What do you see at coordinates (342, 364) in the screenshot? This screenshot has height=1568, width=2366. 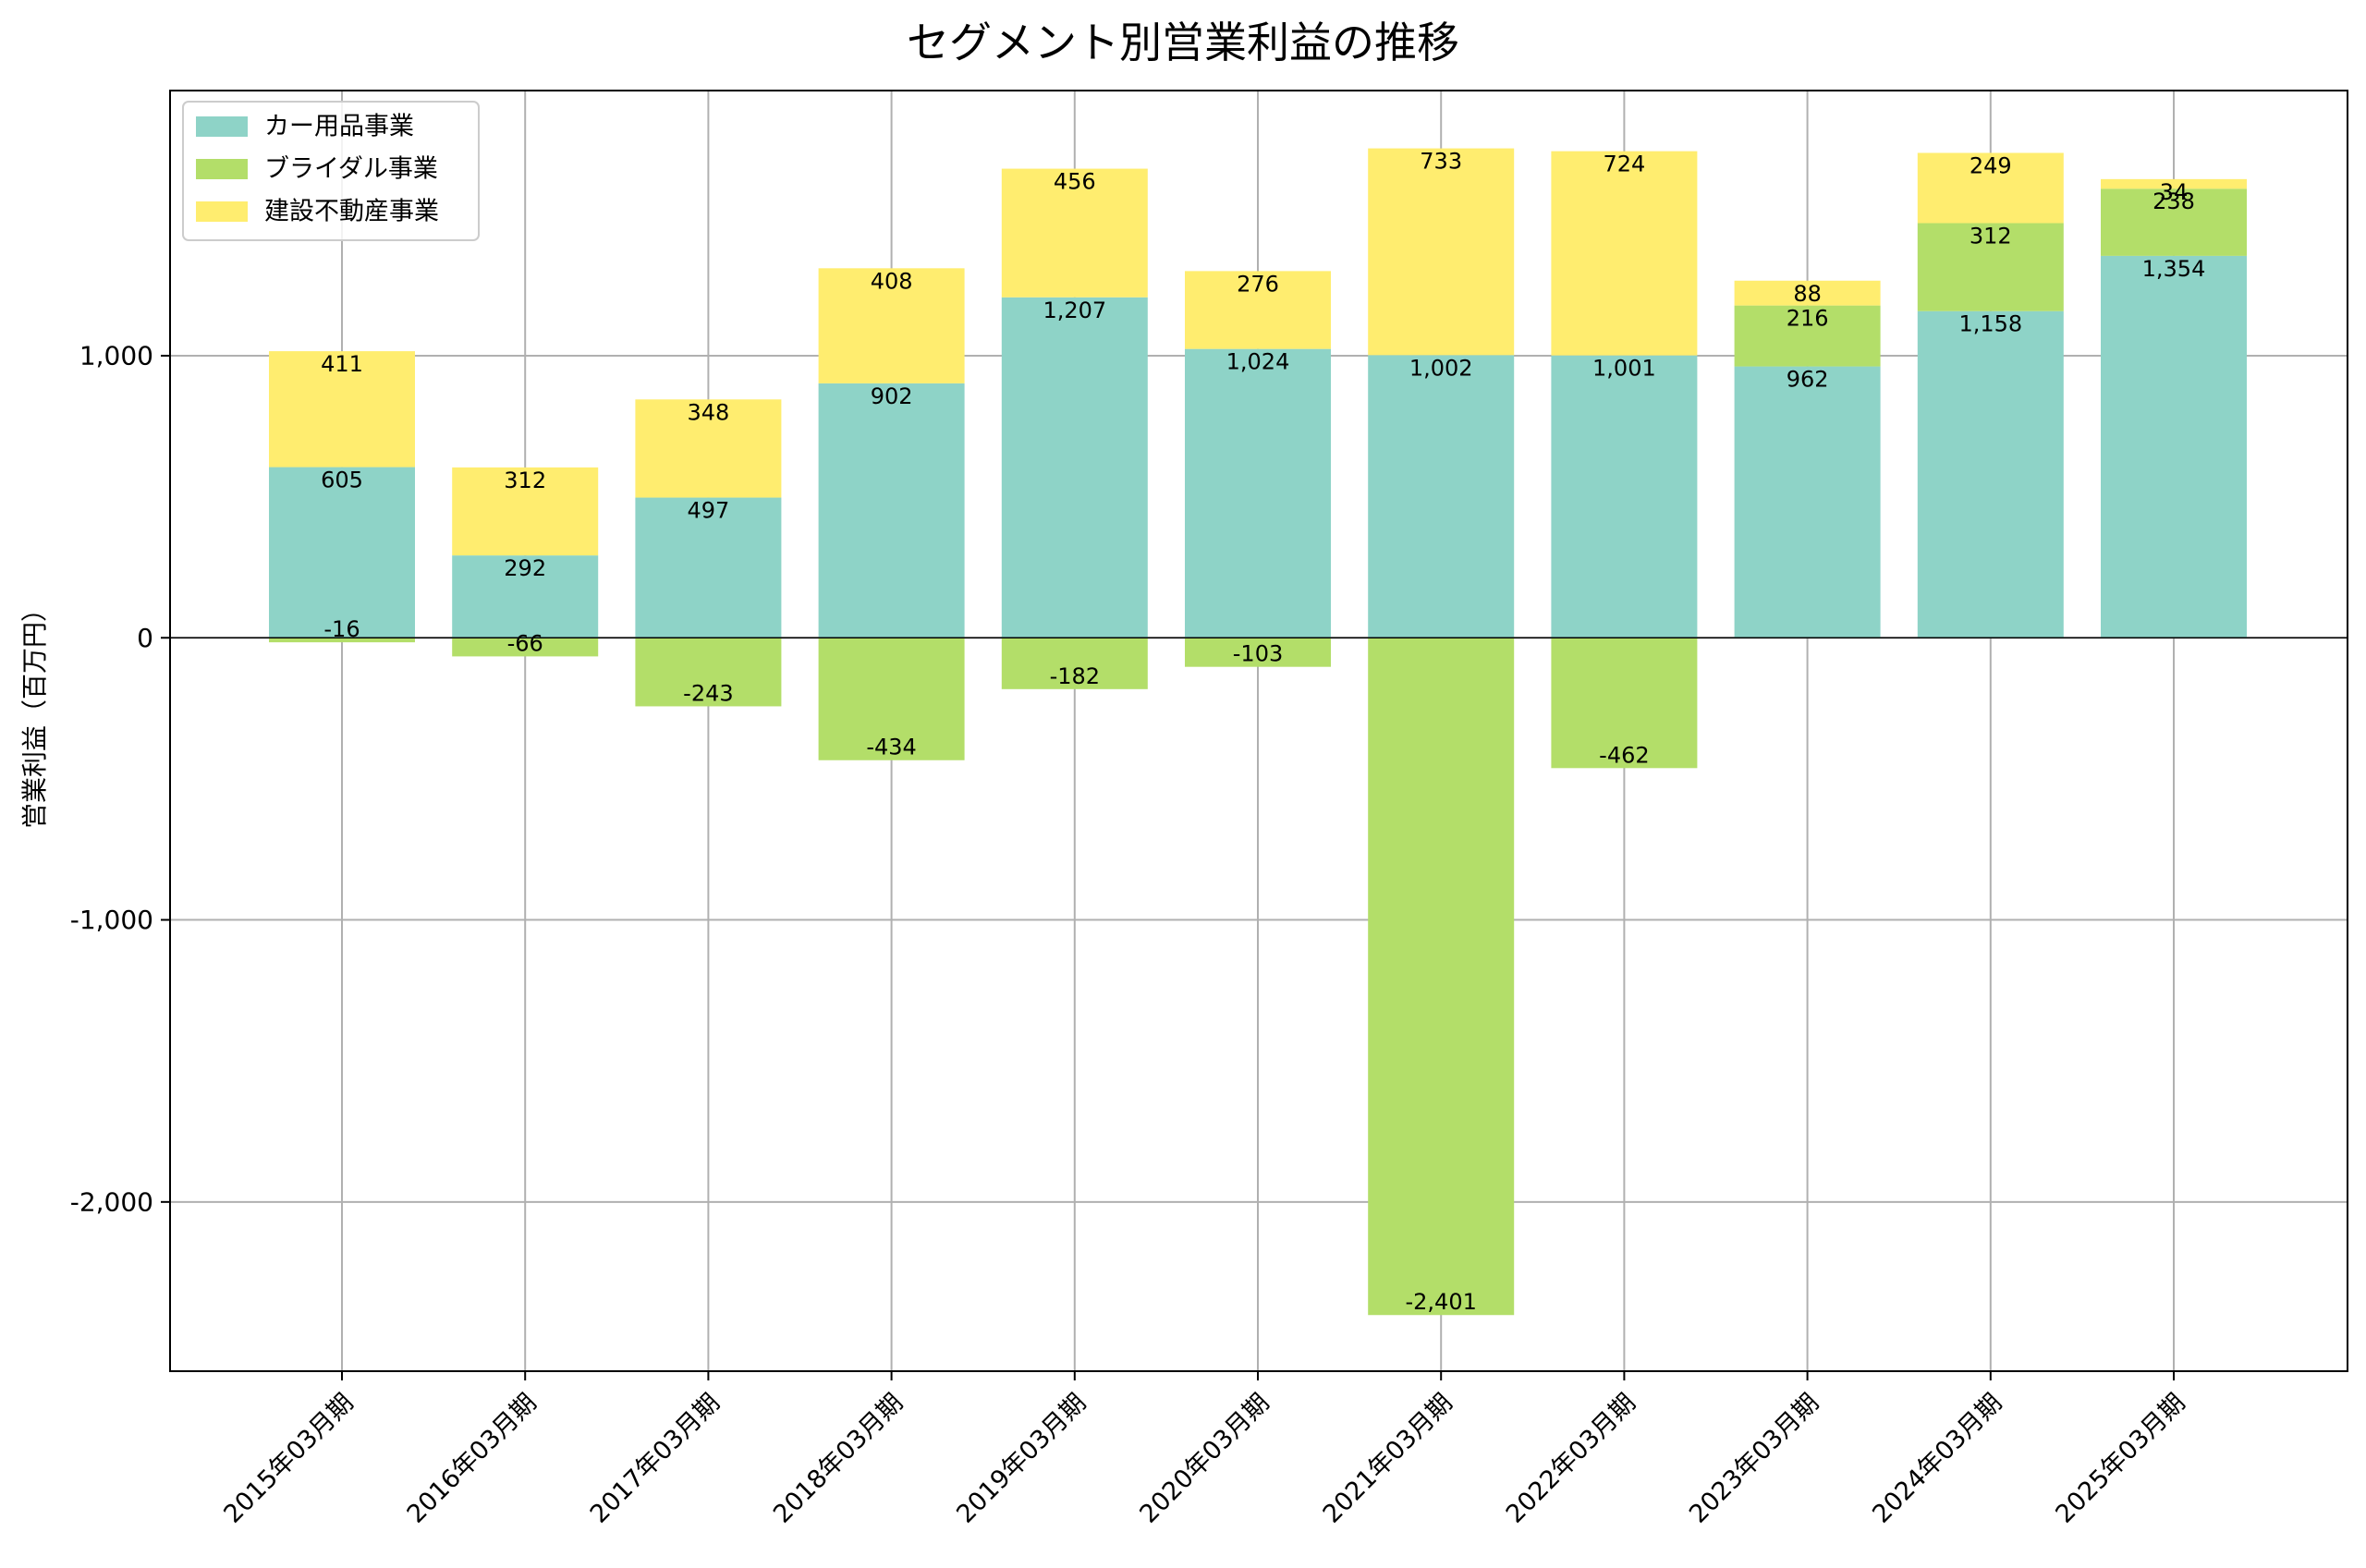 I see `bar-value-label: 411` at bounding box center [342, 364].